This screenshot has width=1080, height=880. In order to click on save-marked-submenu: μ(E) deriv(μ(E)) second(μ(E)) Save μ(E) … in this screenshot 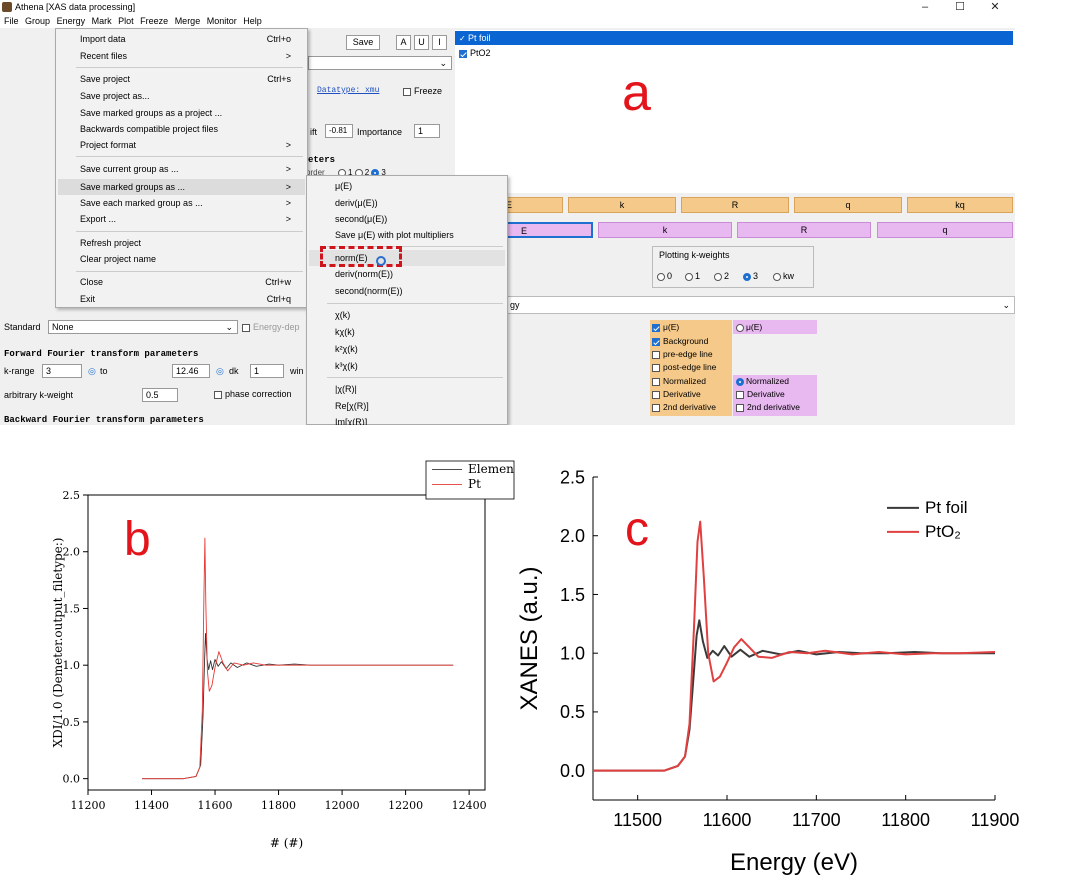, I will do `click(407, 300)`.